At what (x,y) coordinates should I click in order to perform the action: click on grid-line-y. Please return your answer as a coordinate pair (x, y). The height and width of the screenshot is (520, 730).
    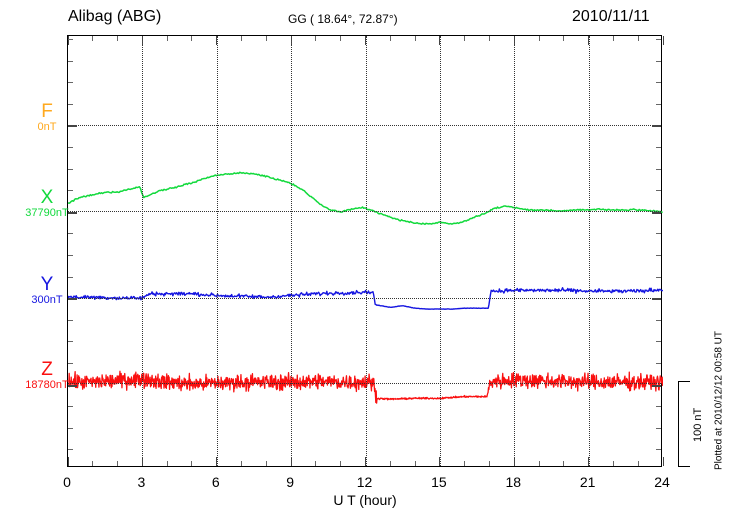
    Looking at the image, I should click on (364, 298).